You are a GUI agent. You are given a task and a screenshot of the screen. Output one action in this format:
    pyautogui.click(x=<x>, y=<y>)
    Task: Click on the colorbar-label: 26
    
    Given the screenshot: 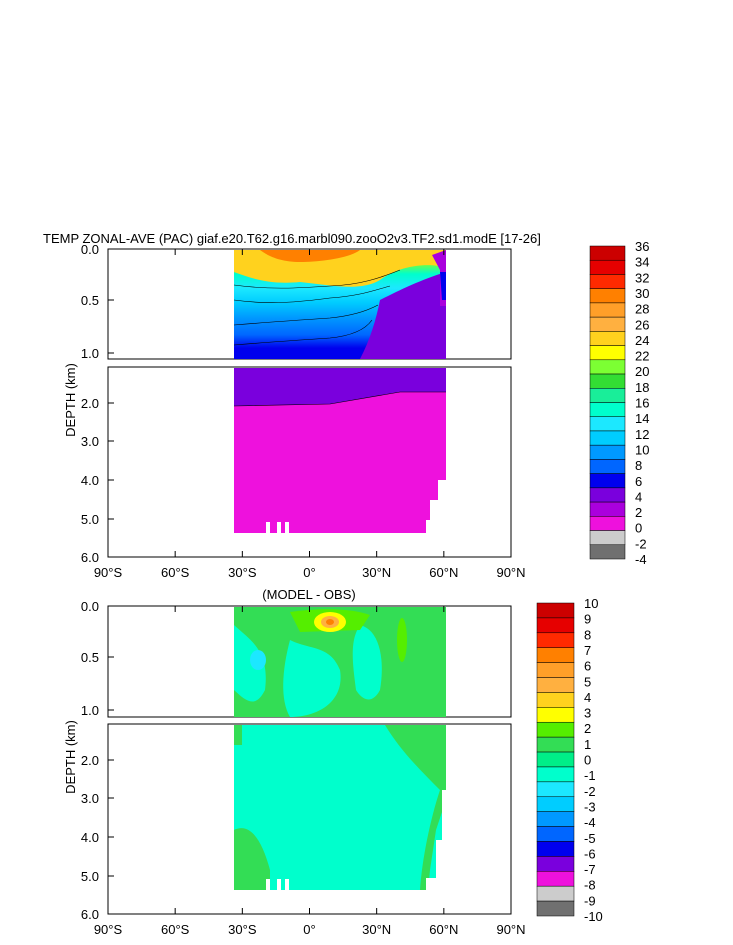 What is the action you would take?
    pyautogui.click(x=642, y=324)
    